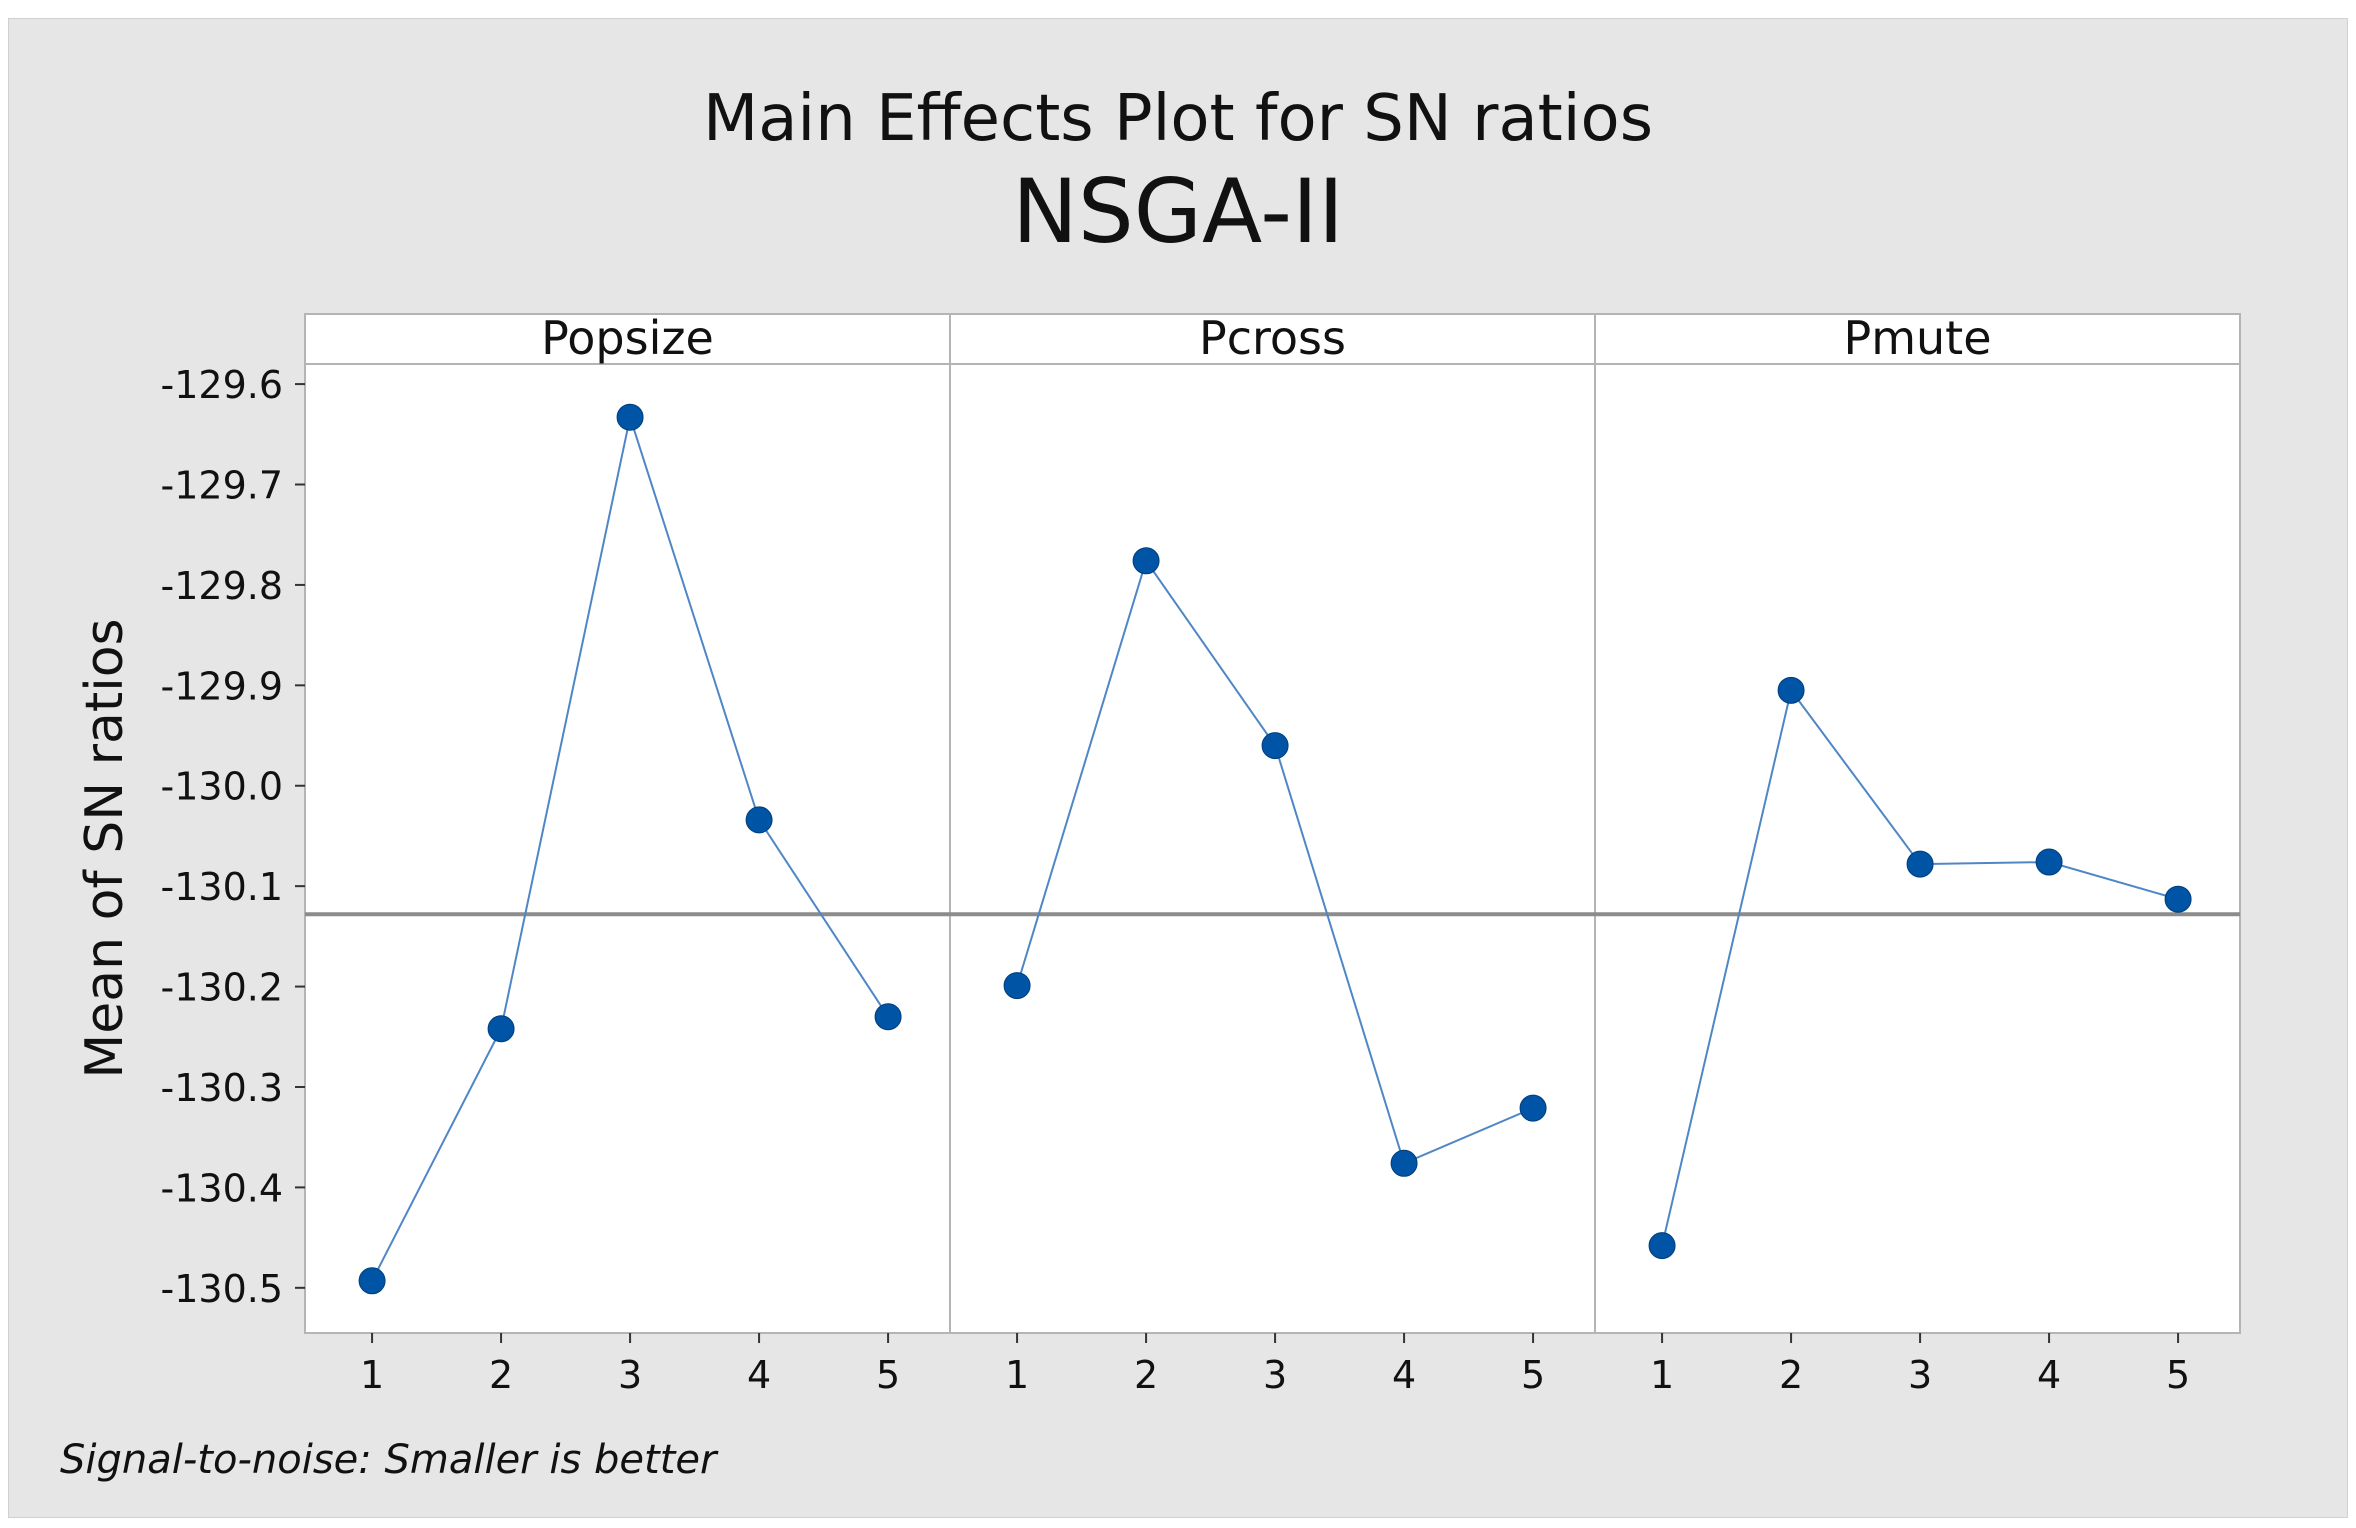 This screenshot has width=2356, height=1528. I want to click on y-tick-label: -129.8, so click(222, 586).